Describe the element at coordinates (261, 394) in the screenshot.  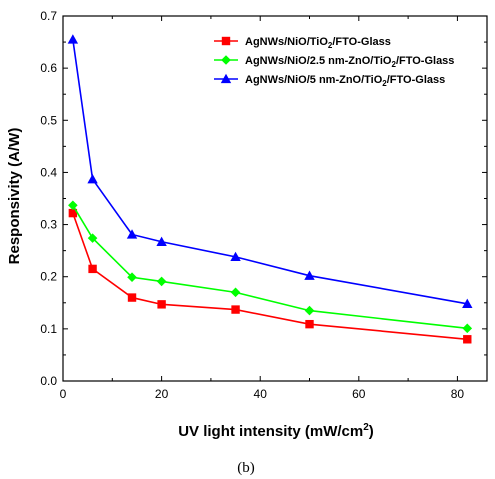
I see `x-tick-label: 40` at that location.